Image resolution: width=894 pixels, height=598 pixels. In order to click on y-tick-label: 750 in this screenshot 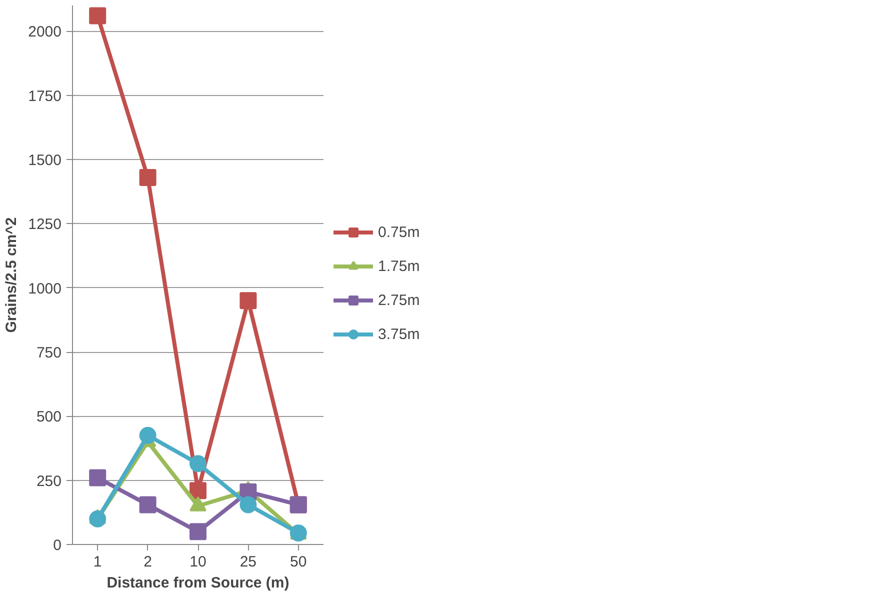, I will do `click(49, 353)`.